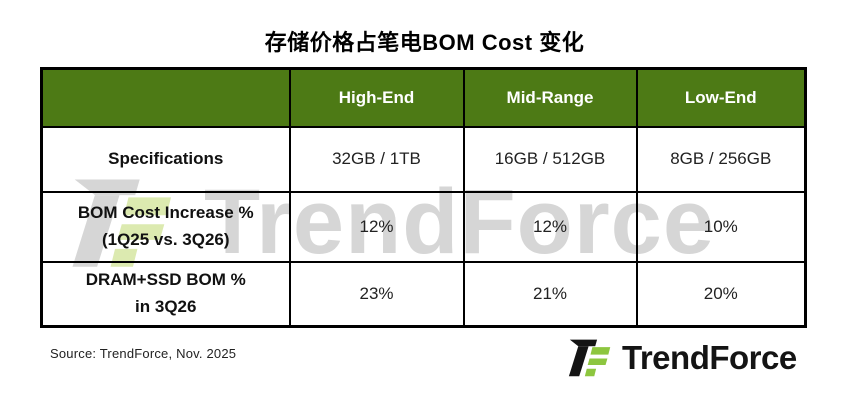 The image size is (849, 414). I want to click on row-label-line: in 3Q26, so click(166, 306).